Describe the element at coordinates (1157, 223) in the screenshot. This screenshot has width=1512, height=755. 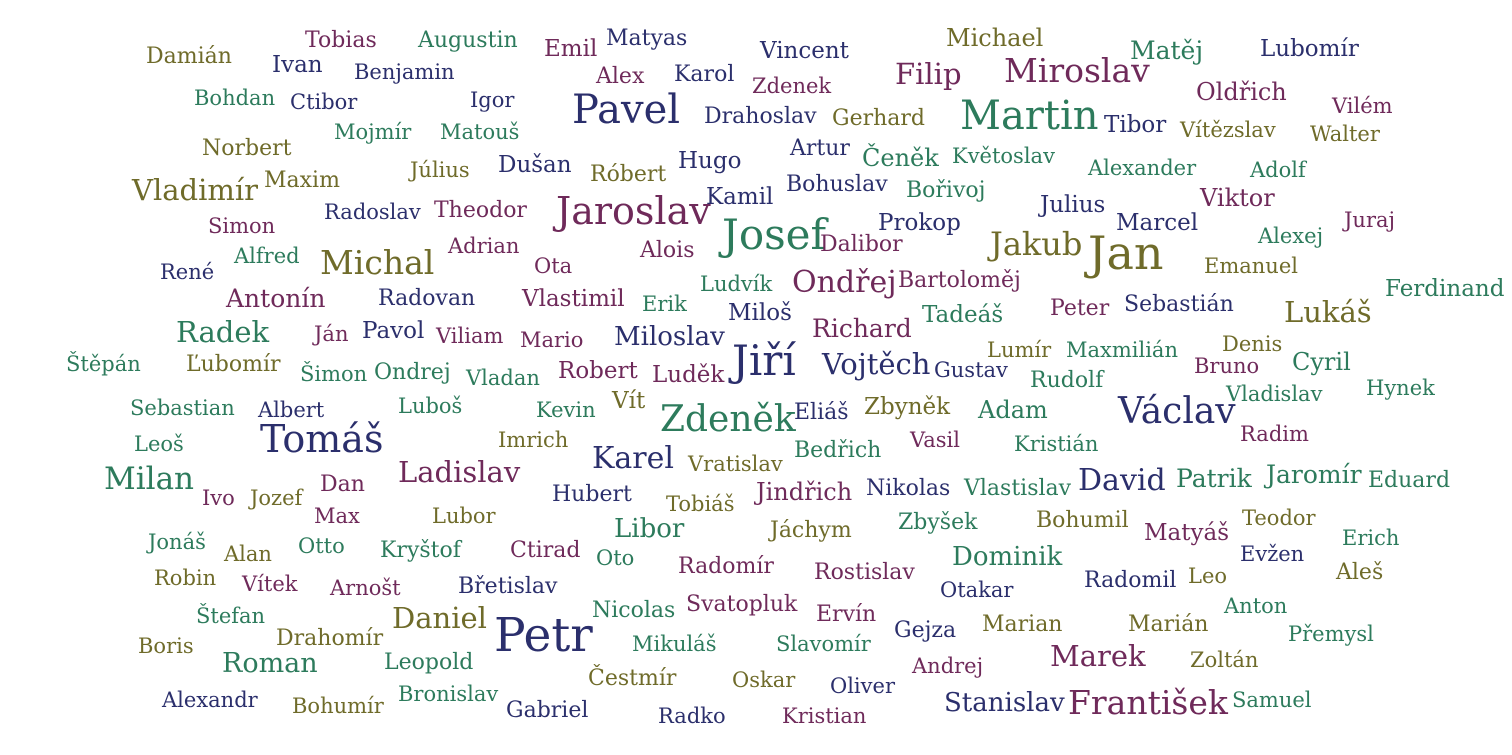
I see `cloud-word: Marcel` at that location.